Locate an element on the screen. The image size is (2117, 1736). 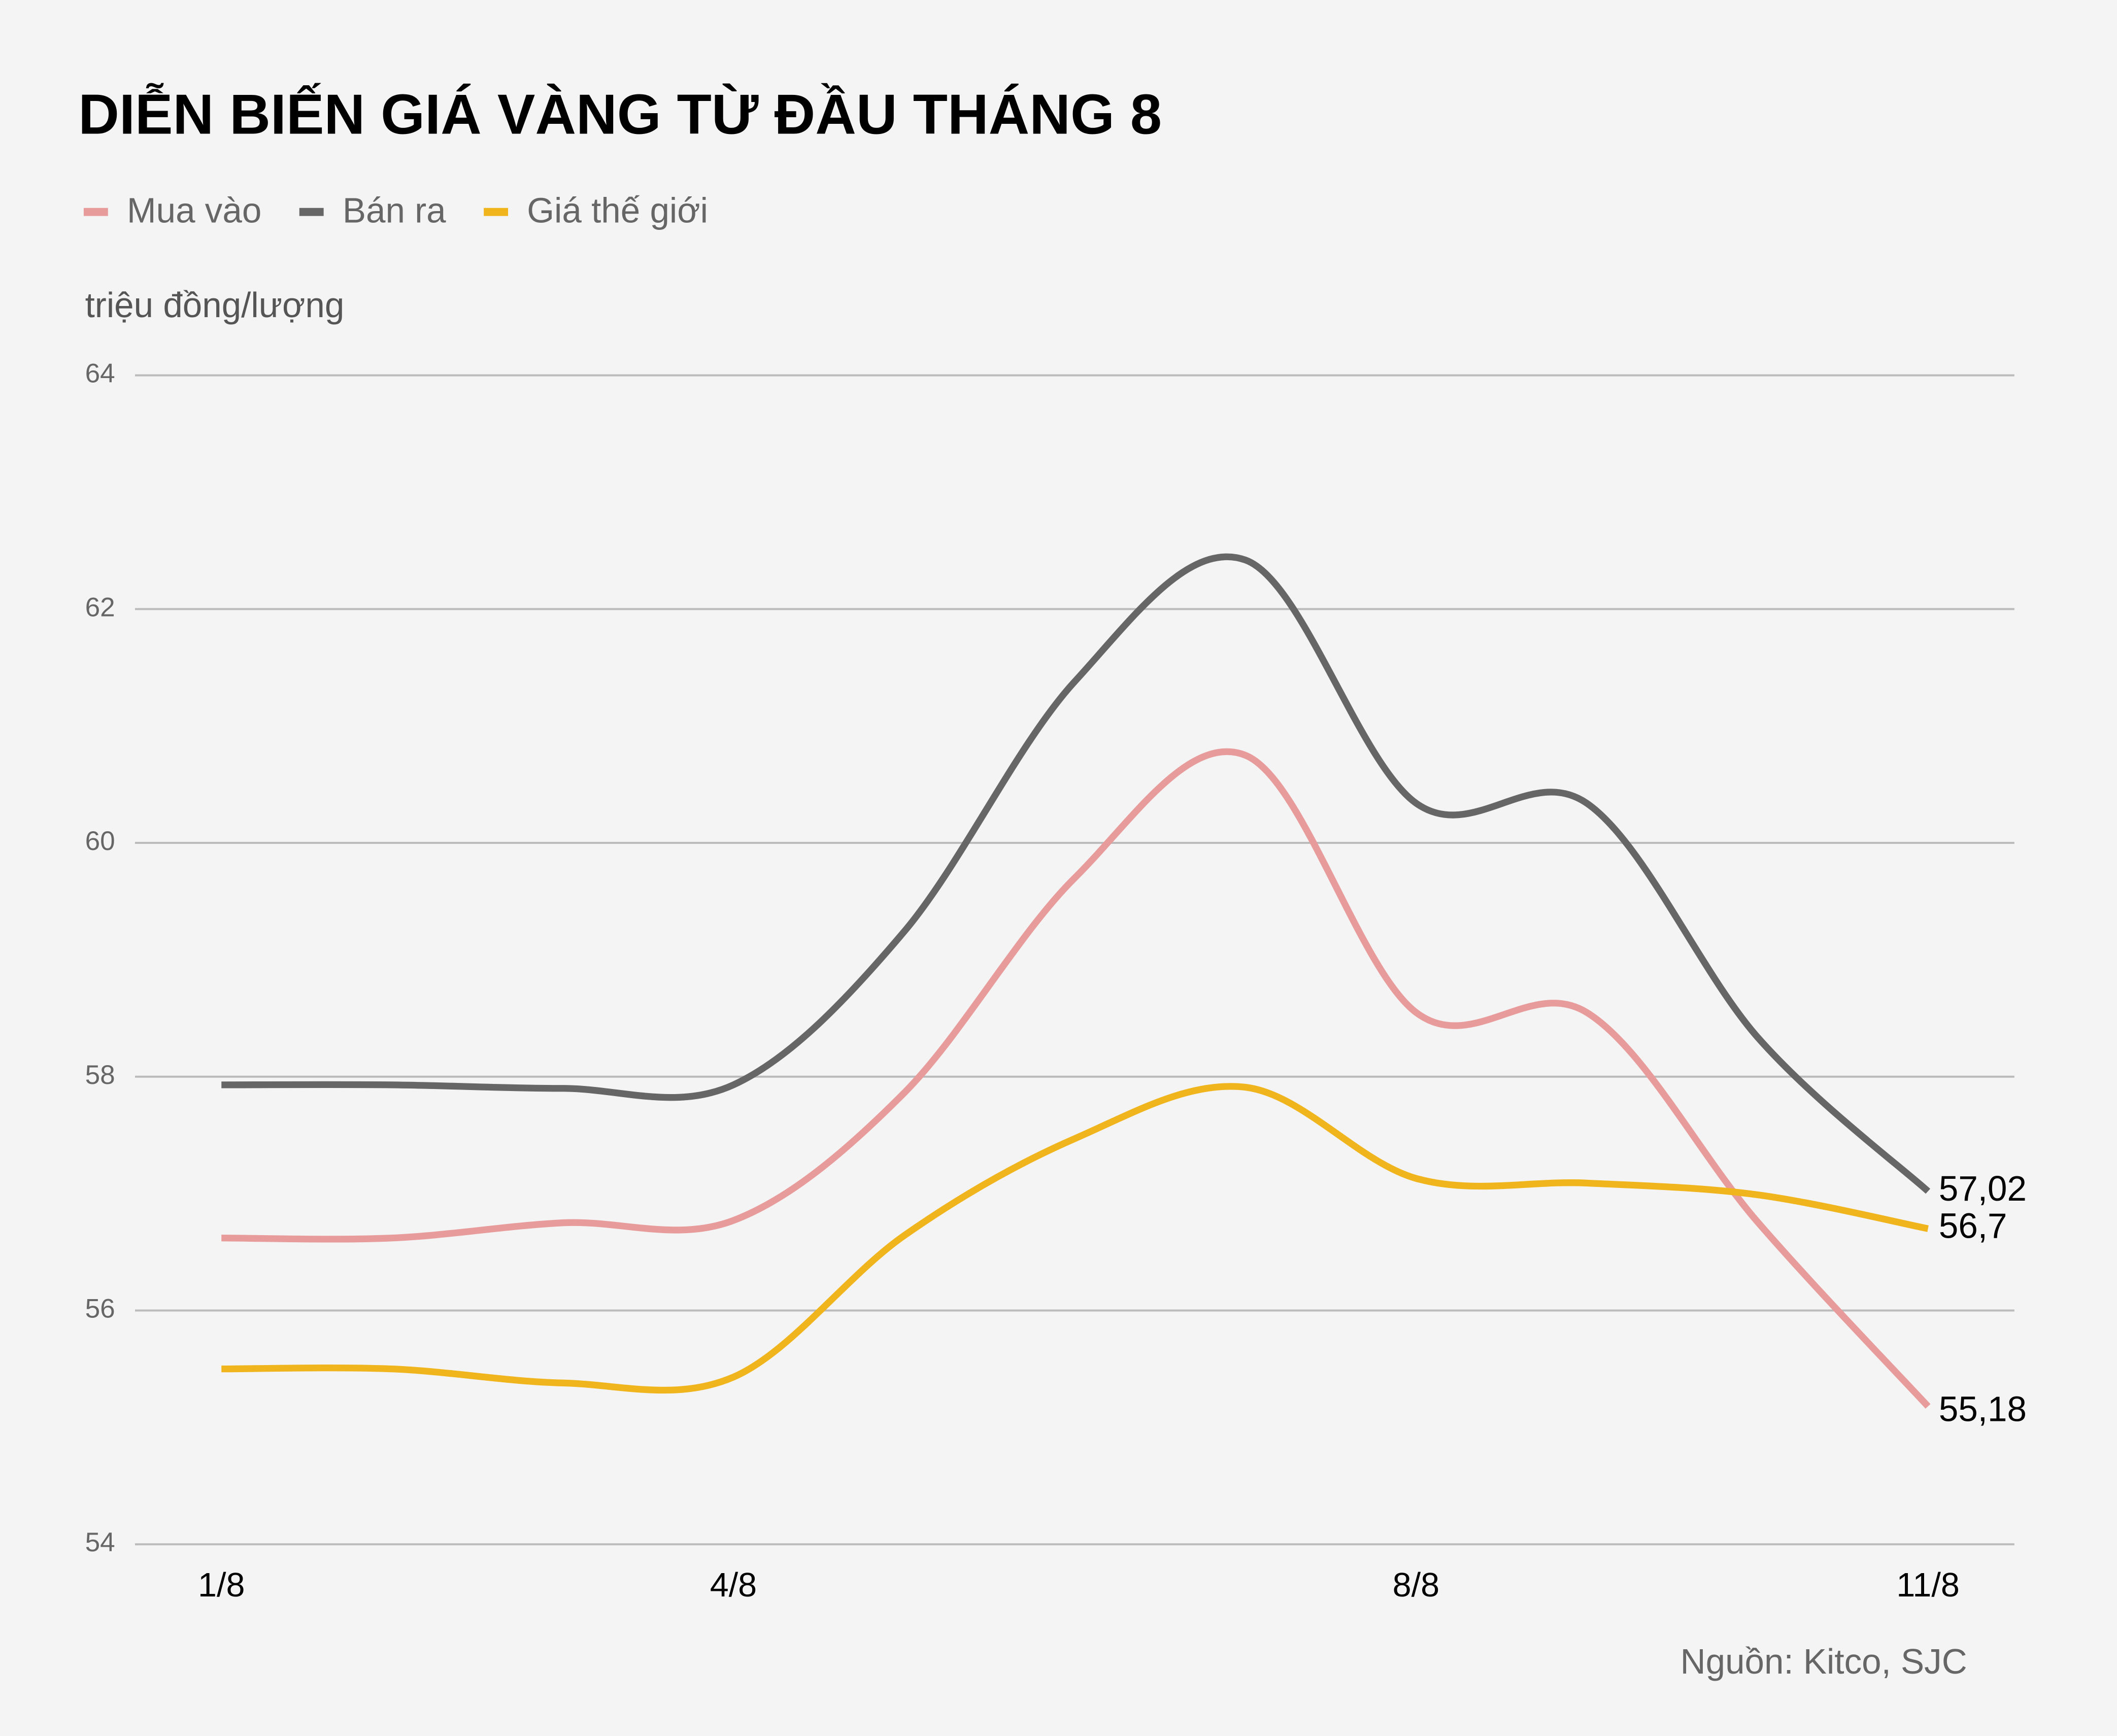
legend-label: Bán ra is located at coordinates (394, 210).